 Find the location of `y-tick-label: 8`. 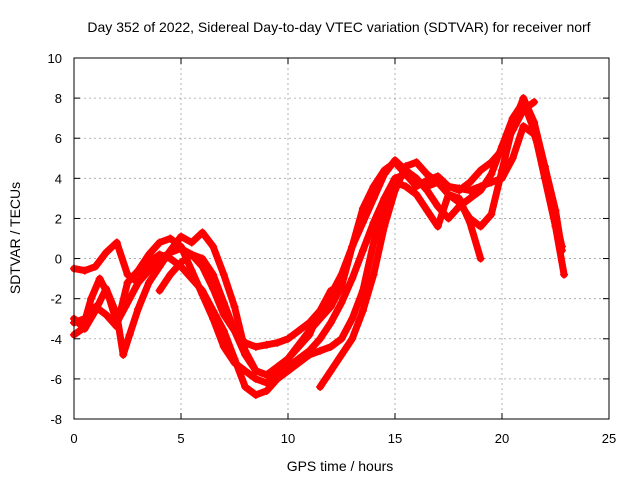

y-tick-label: 8 is located at coordinates (58, 98).